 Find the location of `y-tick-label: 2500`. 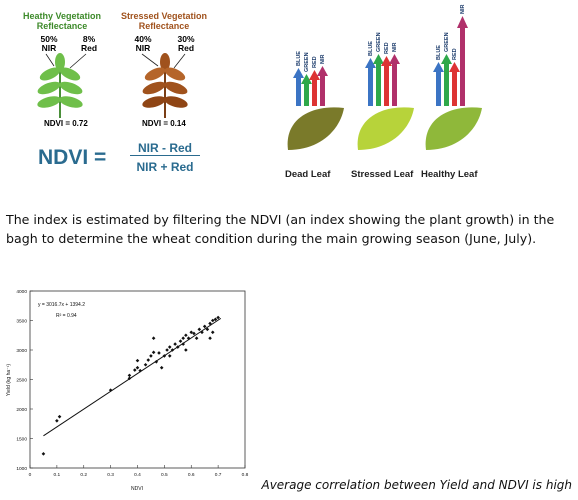

y-tick-label: 2500 is located at coordinates (21, 380).